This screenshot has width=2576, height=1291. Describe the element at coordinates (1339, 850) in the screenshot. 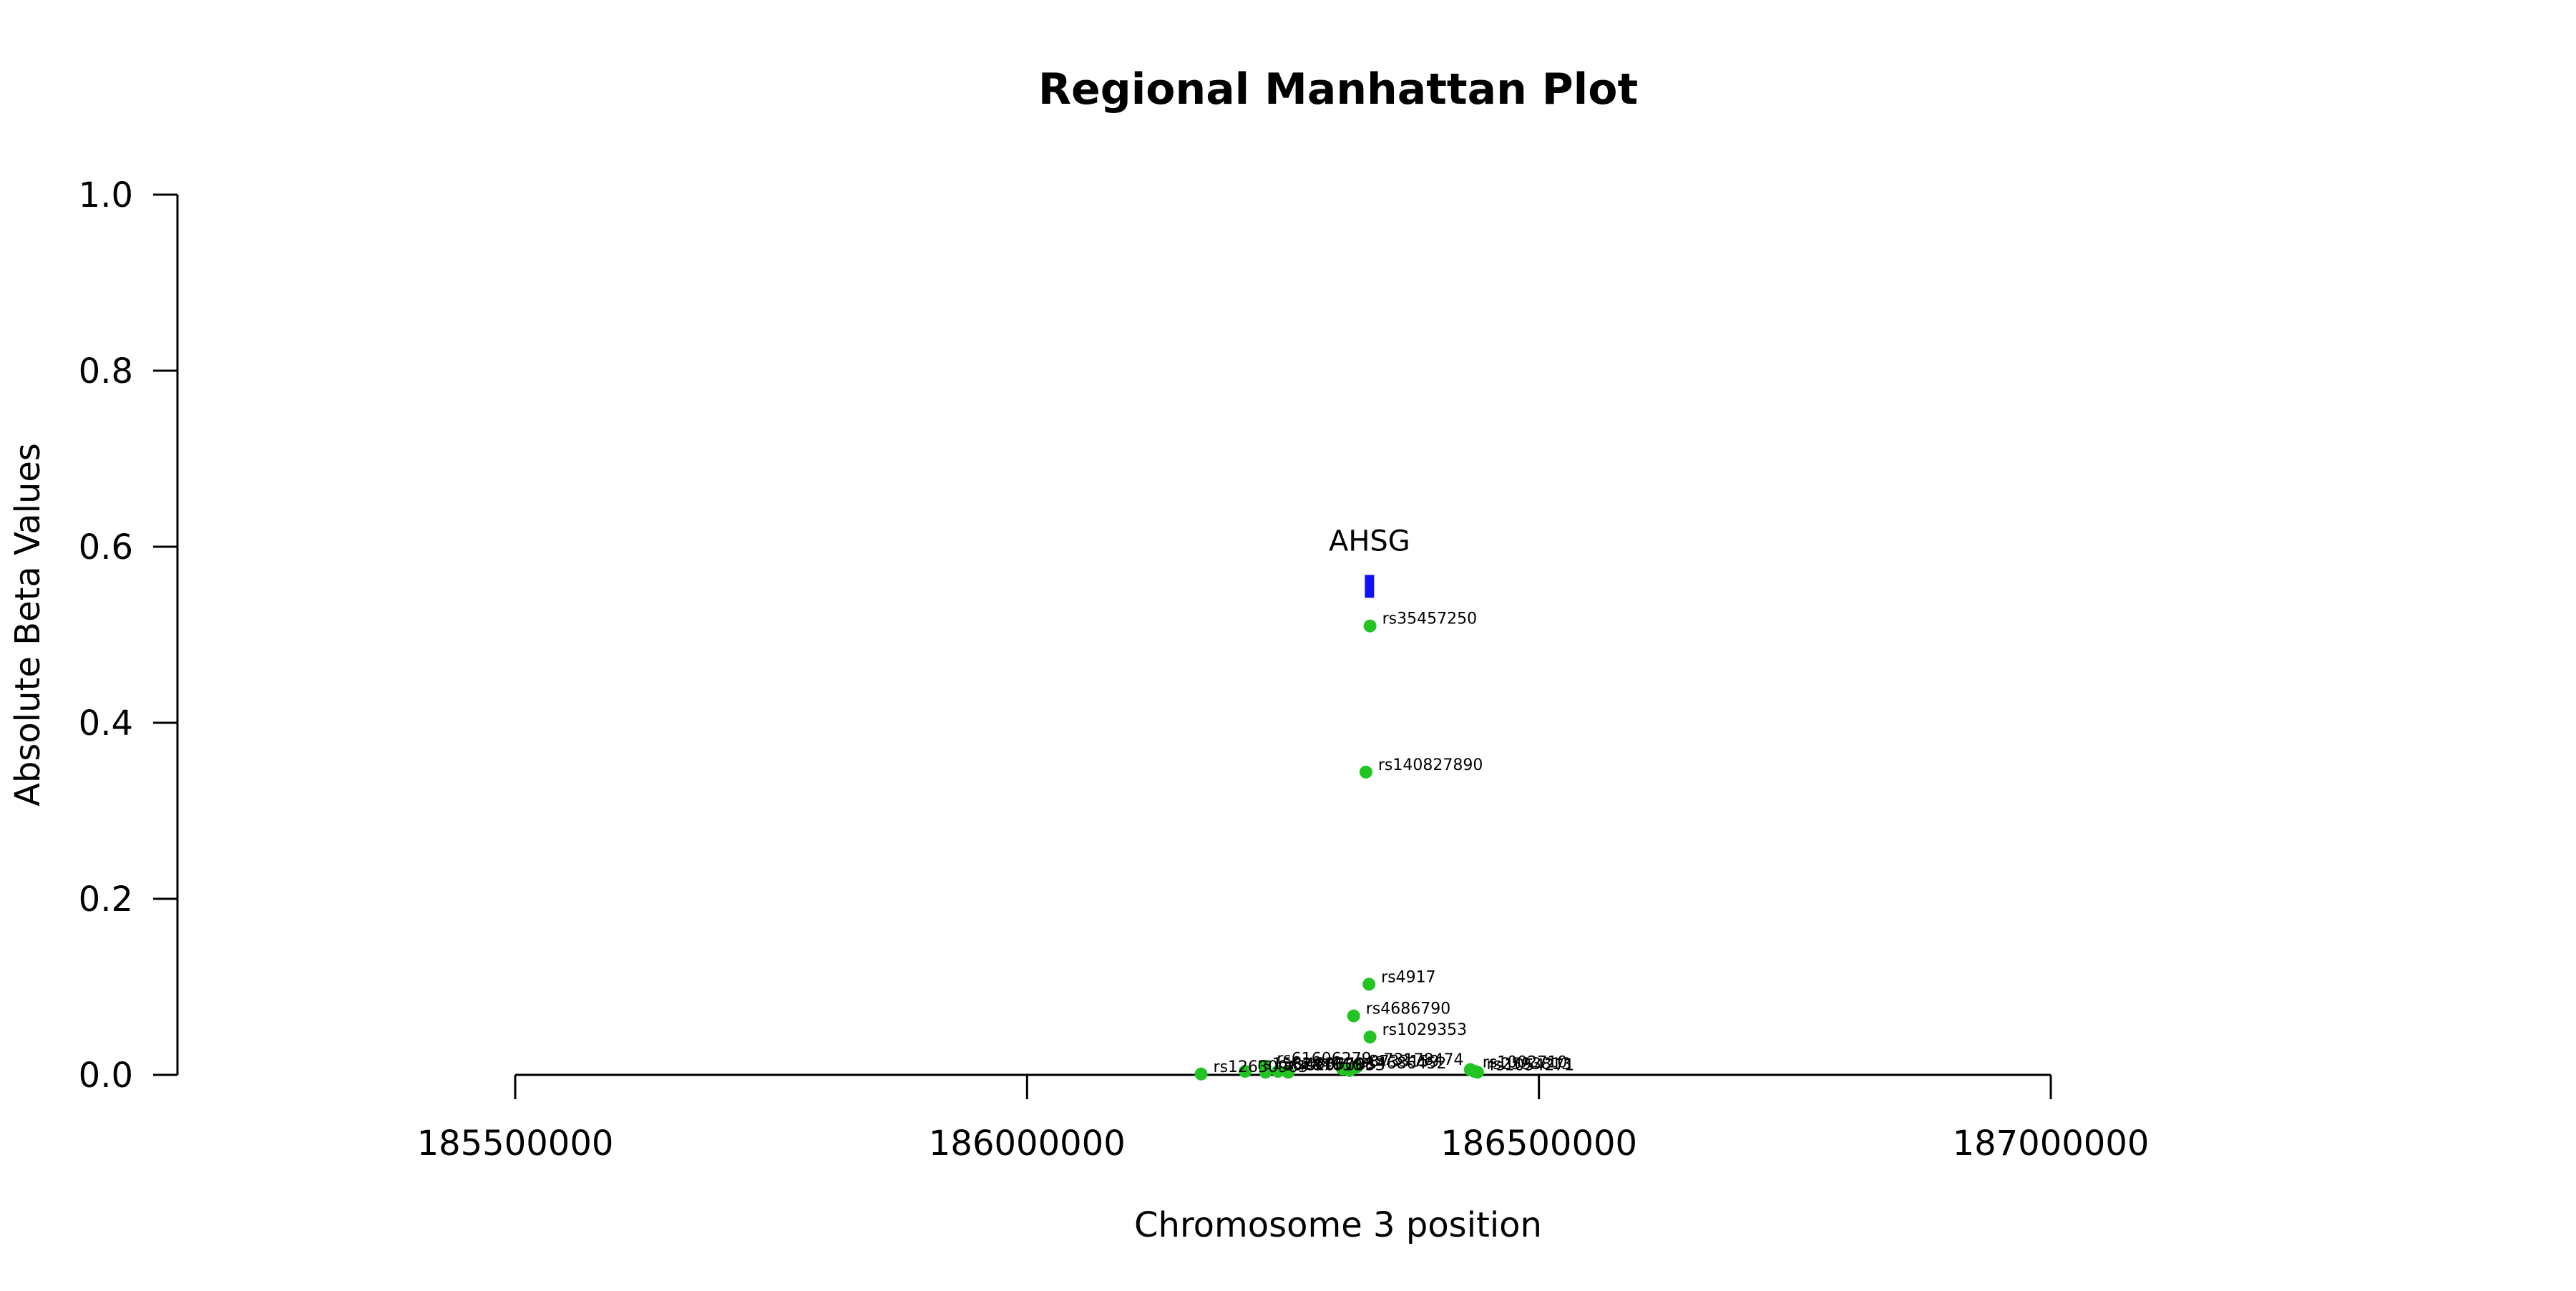

I see `snp-points` at that location.